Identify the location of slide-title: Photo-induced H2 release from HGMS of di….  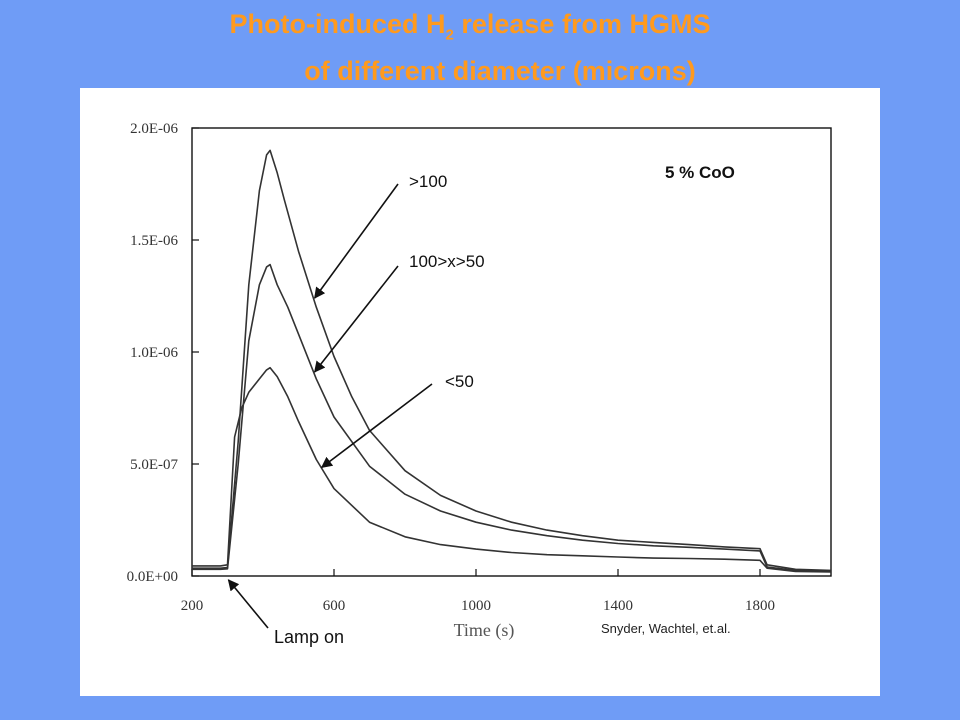
(480, 47).